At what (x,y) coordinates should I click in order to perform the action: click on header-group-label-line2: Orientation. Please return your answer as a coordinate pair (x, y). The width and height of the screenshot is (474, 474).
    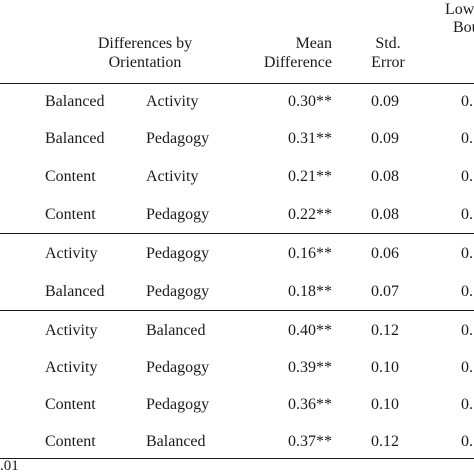
    Looking at the image, I should click on (145, 62).